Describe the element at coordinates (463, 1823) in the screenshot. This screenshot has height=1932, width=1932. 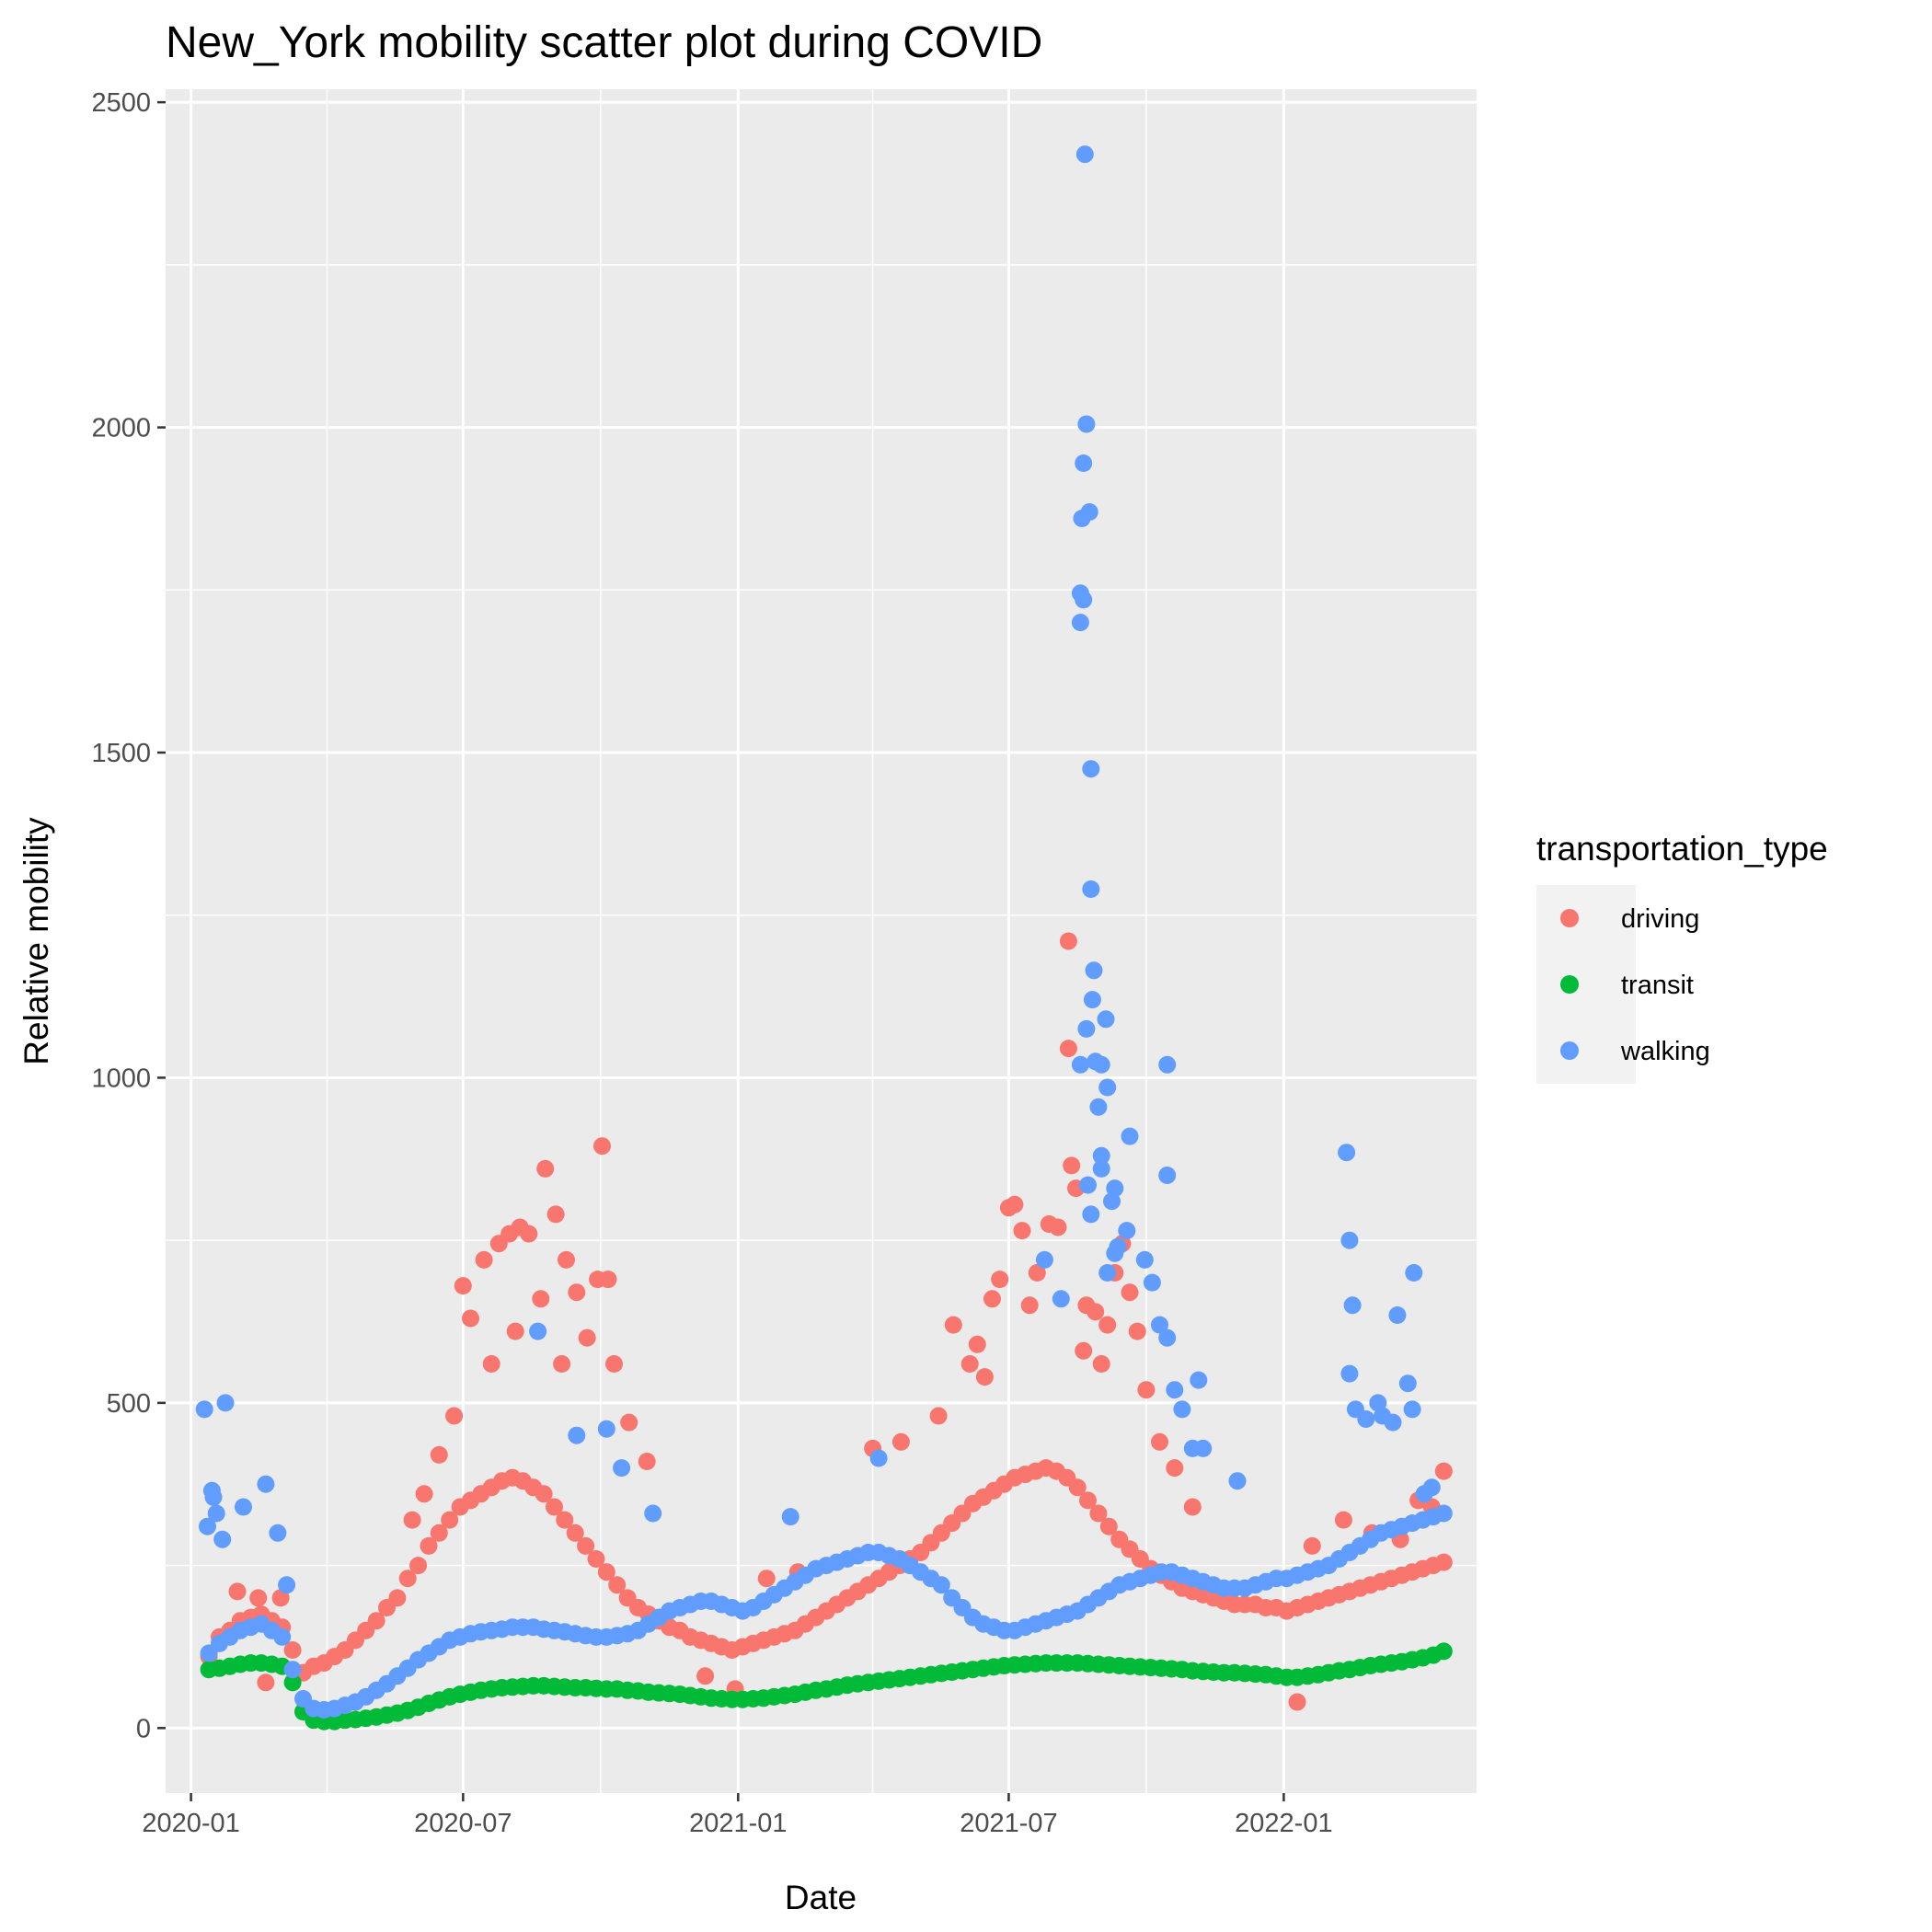
I see `x-tick-label: 2020-07` at that location.